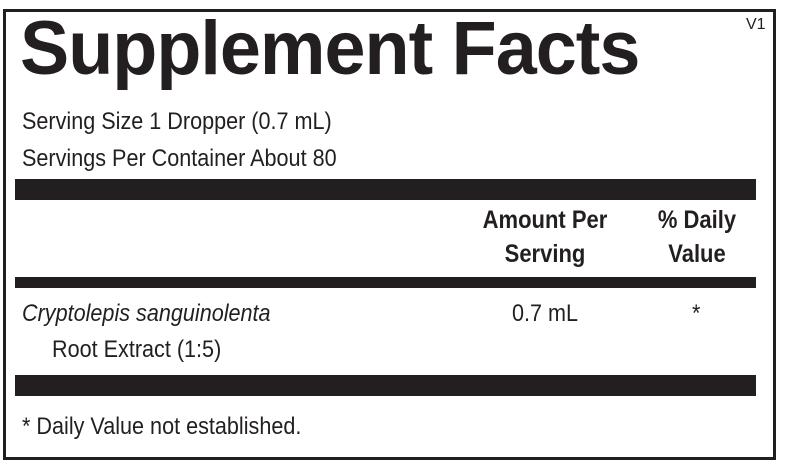  Describe the element at coordinates (697, 220) in the screenshot. I see `header-line: % Daily` at that location.